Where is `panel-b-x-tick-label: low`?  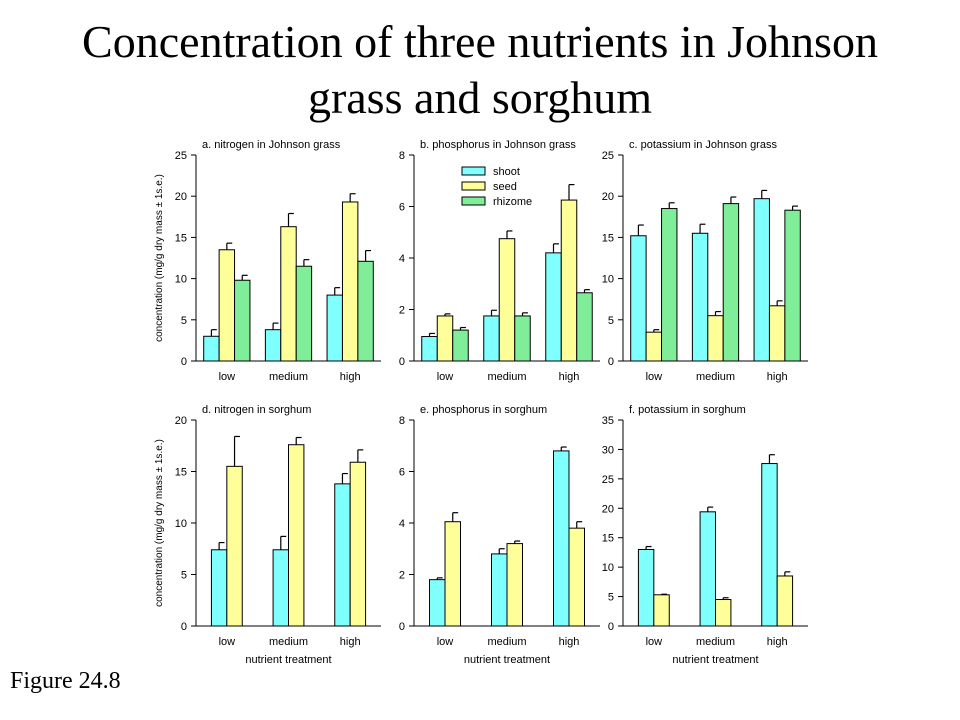
panel-b-x-tick-label: low is located at coordinates (445, 377).